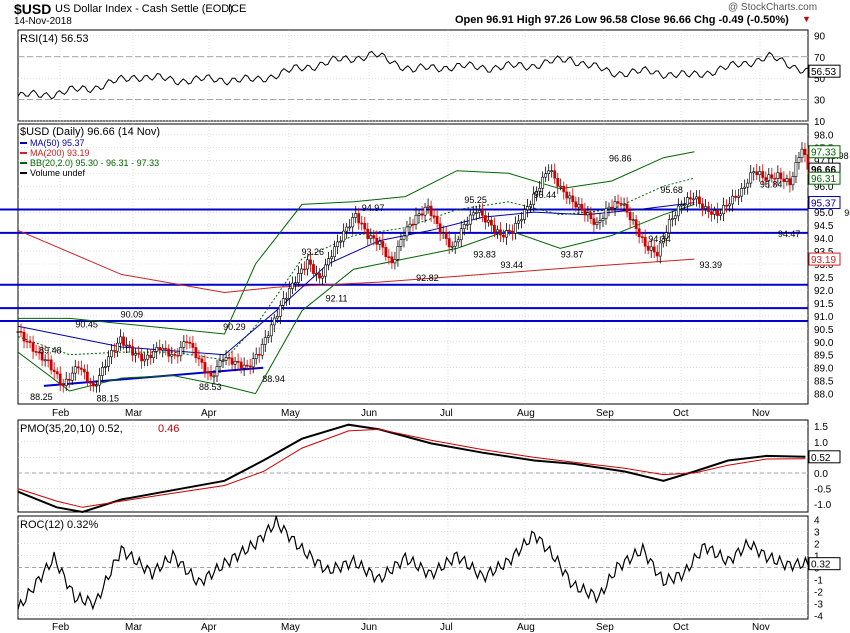  What do you see at coordinates (820, 58) in the screenshot?
I see `rsi-tick-label: 70` at bounding box center [820, 58].